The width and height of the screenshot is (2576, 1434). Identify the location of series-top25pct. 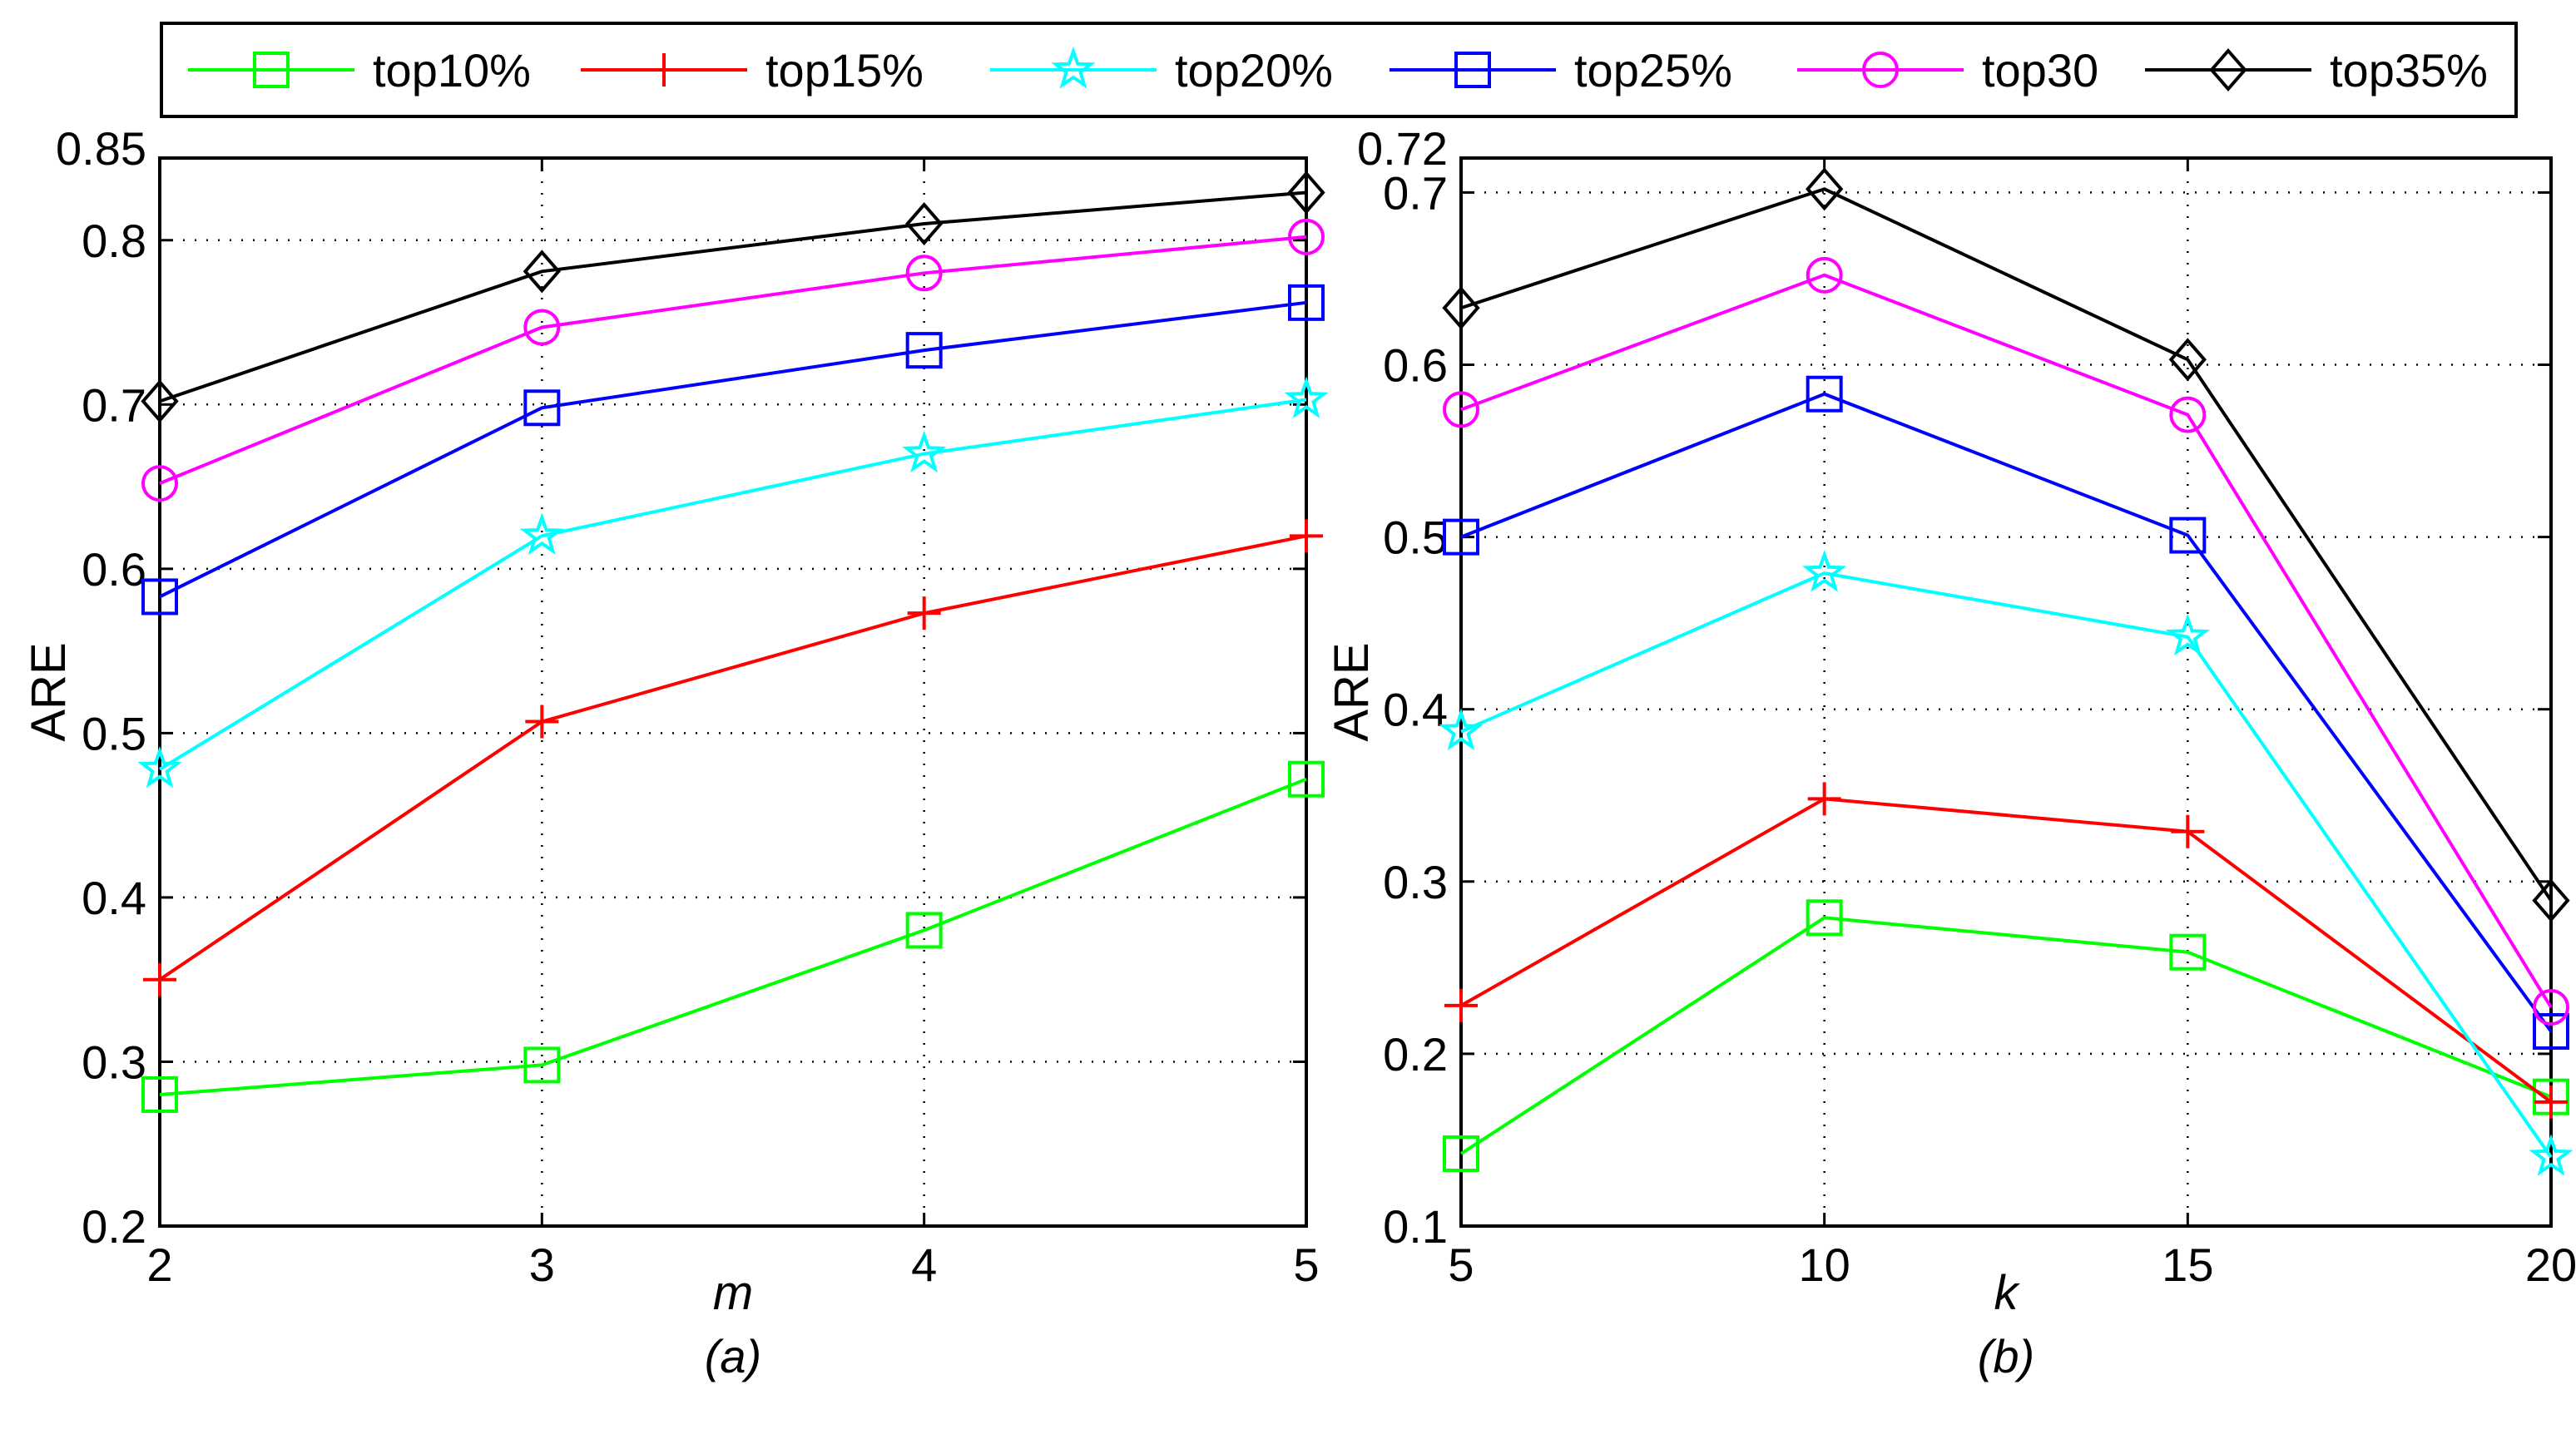
(733, 450).